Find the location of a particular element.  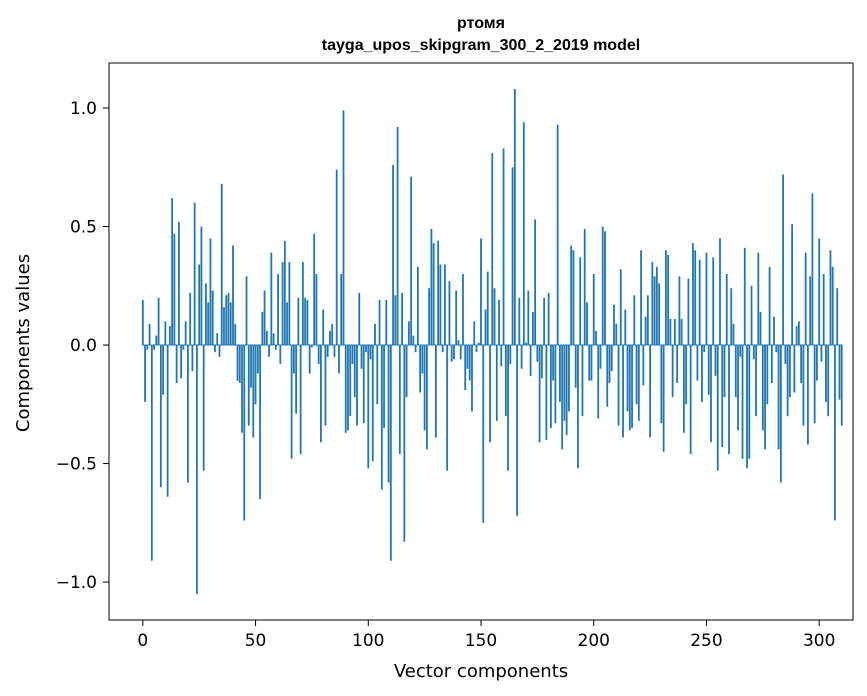

chart-title: ртомя is located at coordinates (481, 23).